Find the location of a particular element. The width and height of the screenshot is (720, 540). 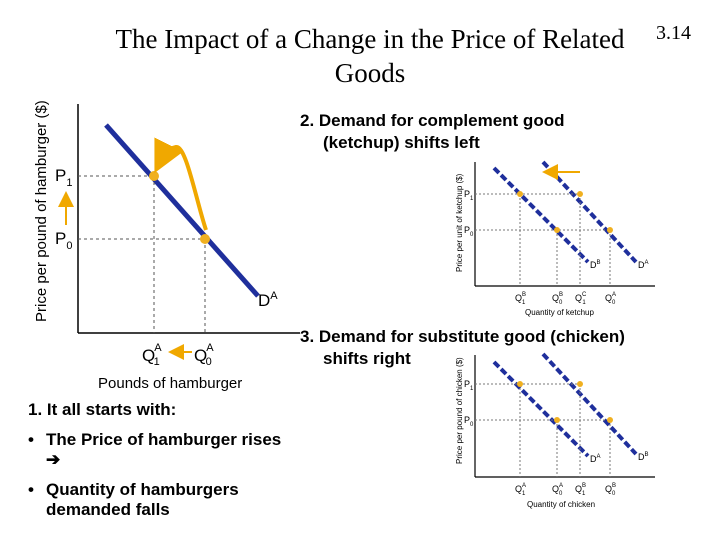

chicken-tick-3: QB 1 is located at coordinates (580, 490).